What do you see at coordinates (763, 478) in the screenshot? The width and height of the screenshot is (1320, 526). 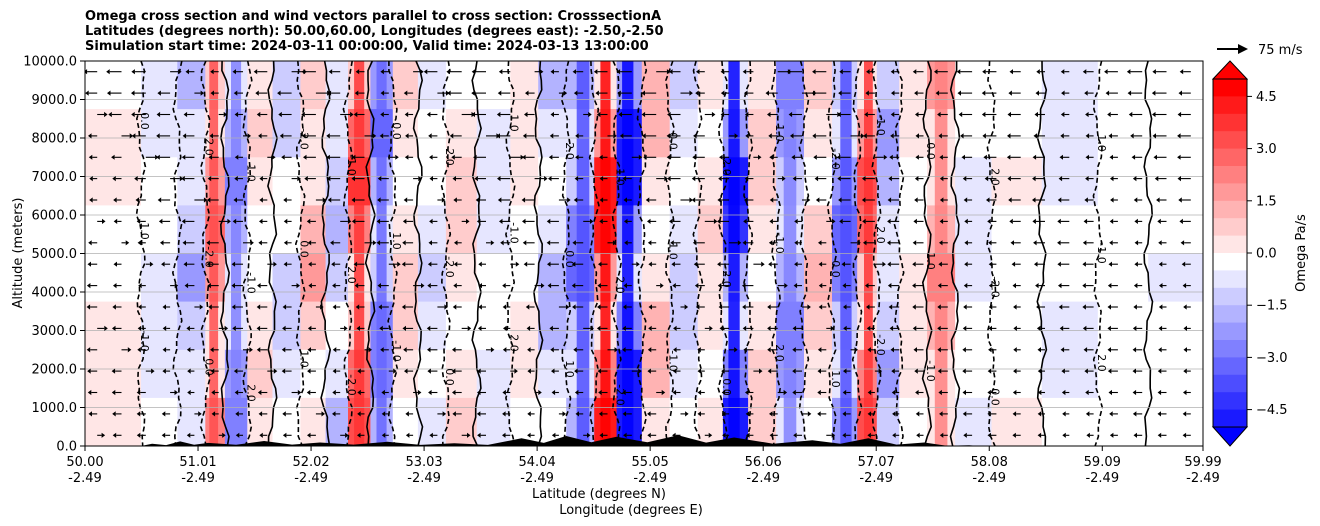 I see `x-tick-label-lon: -2.49` at bounding box center [763, 478].